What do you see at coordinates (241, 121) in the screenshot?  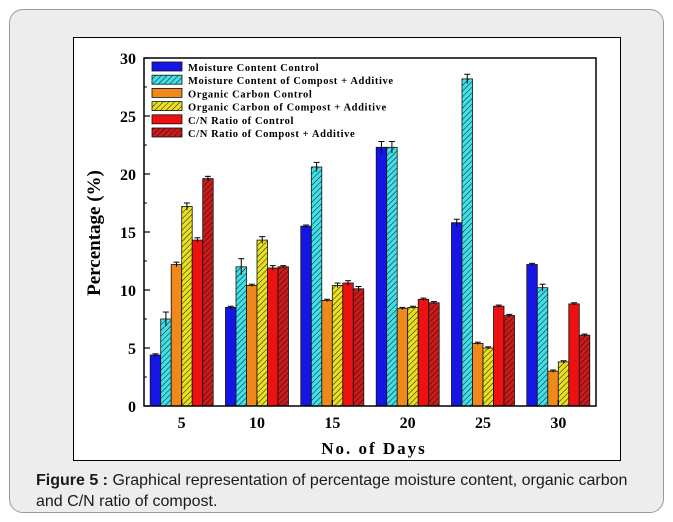 I see `legend-label: C/N Ratio of Control` at bounding box center [241, 121].